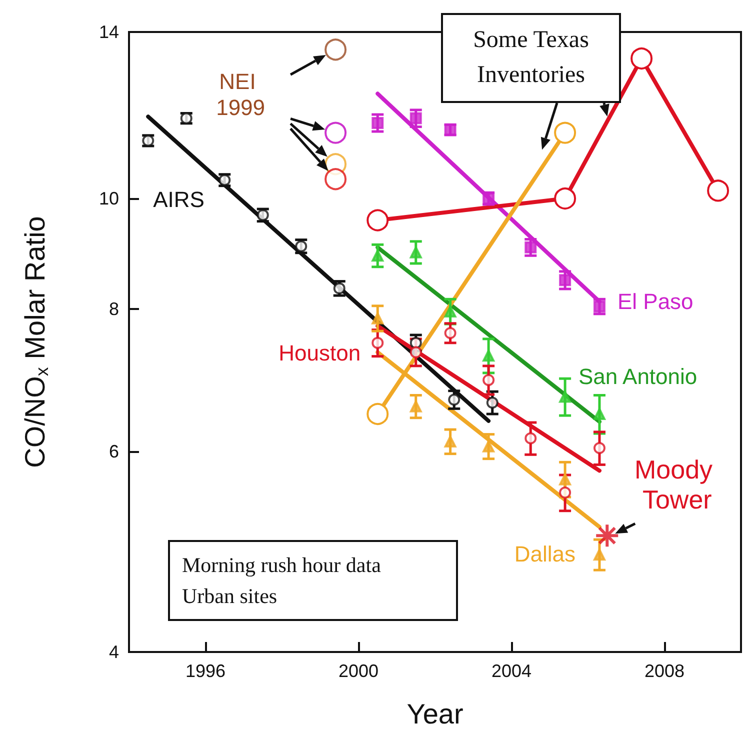 The image size is (751, 741). I want to click on series-label: El Paso, so click(655, 301).